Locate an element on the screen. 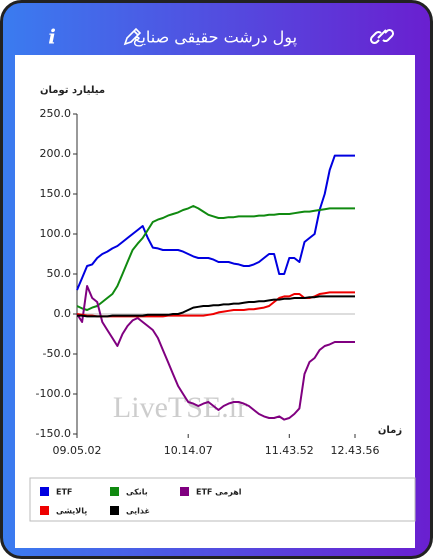 The image size is (433, 559). y-tick-label: 50.0 is located at coordinates (59, 273).